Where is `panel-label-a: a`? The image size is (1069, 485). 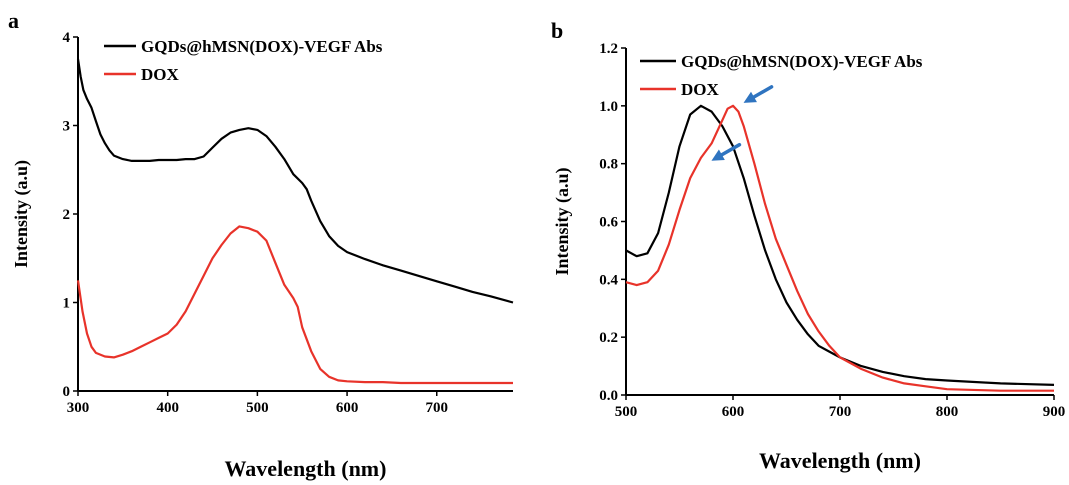 panel-label-a: a is located at coordinates (13, 20).